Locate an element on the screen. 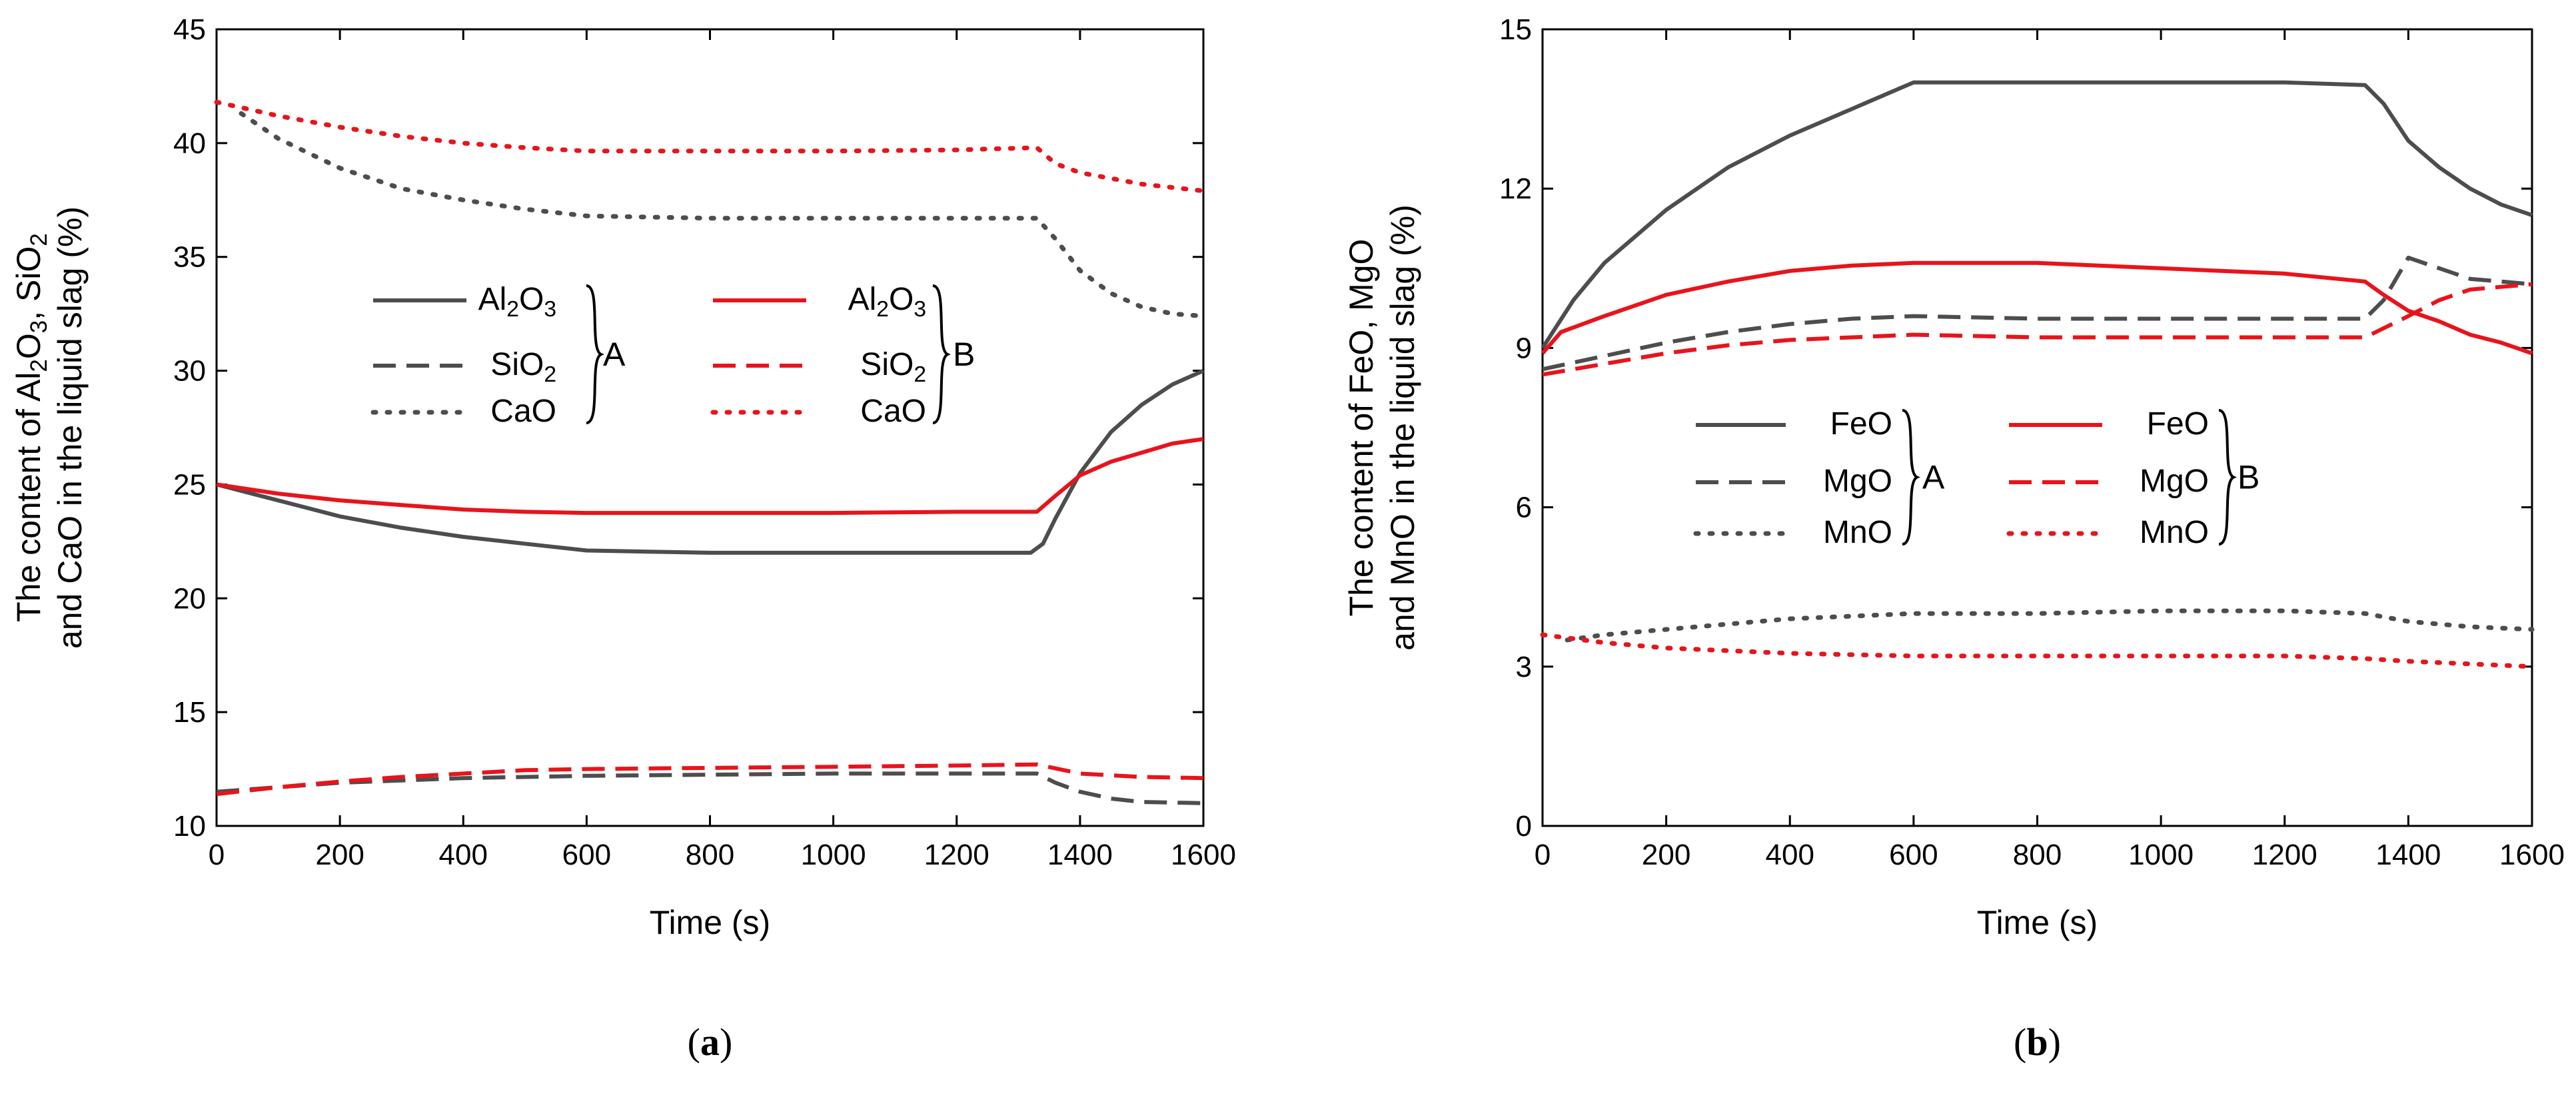  text-run: SiO is located at coordinates (517, 364).